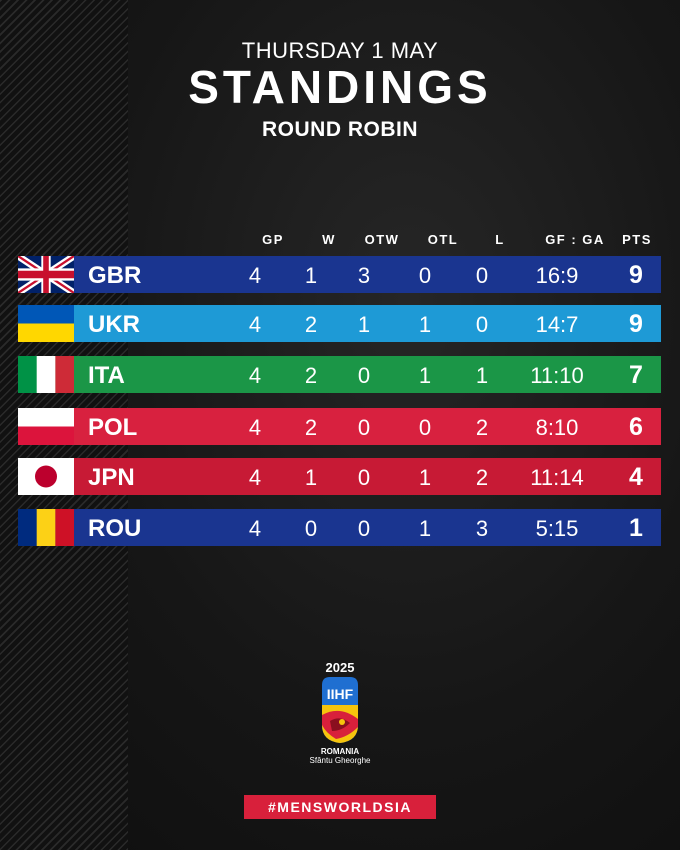 Image resolution: width=680 pixels, height=850 pixels. What do you see at coordinates (636, 528) in the screenshot?
I see `points: 1` at bounding box center [636, 528].